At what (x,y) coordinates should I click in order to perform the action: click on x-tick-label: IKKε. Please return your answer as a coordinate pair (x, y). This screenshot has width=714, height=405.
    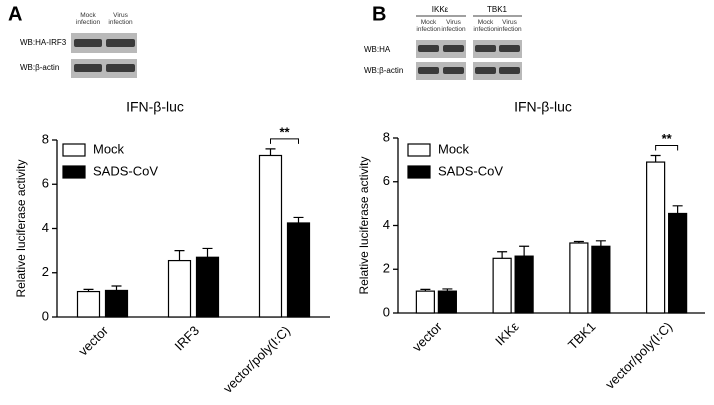
    Looking at the image, I should click on (507, 334).